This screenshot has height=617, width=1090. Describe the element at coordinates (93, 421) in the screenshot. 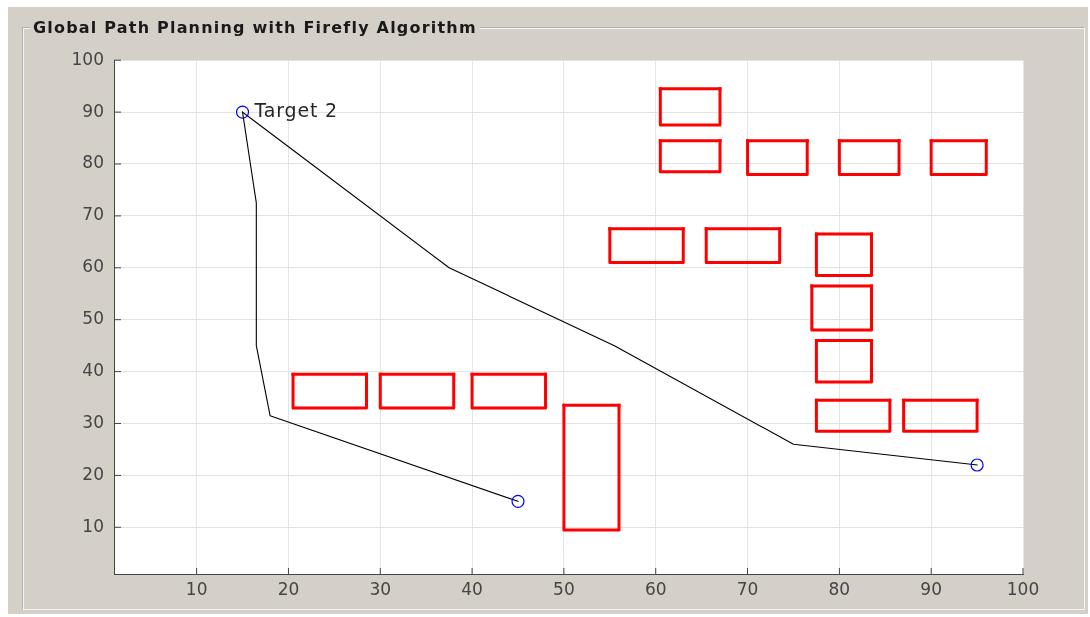

I see `y-tick-label: 30` at that location.